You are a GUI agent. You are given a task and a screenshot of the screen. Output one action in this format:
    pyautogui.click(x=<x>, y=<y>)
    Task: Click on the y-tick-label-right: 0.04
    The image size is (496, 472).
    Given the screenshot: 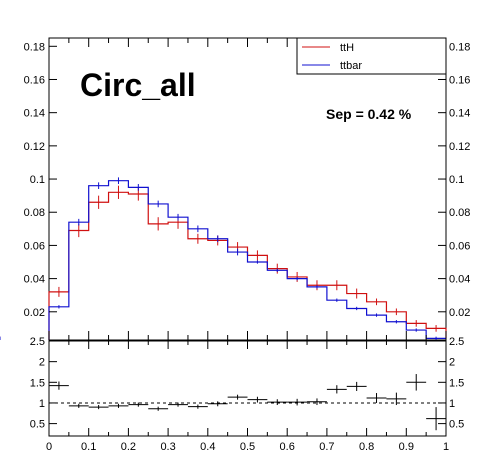 What is the action you would take?
    pyautogui.click(x=459, y=280)
    